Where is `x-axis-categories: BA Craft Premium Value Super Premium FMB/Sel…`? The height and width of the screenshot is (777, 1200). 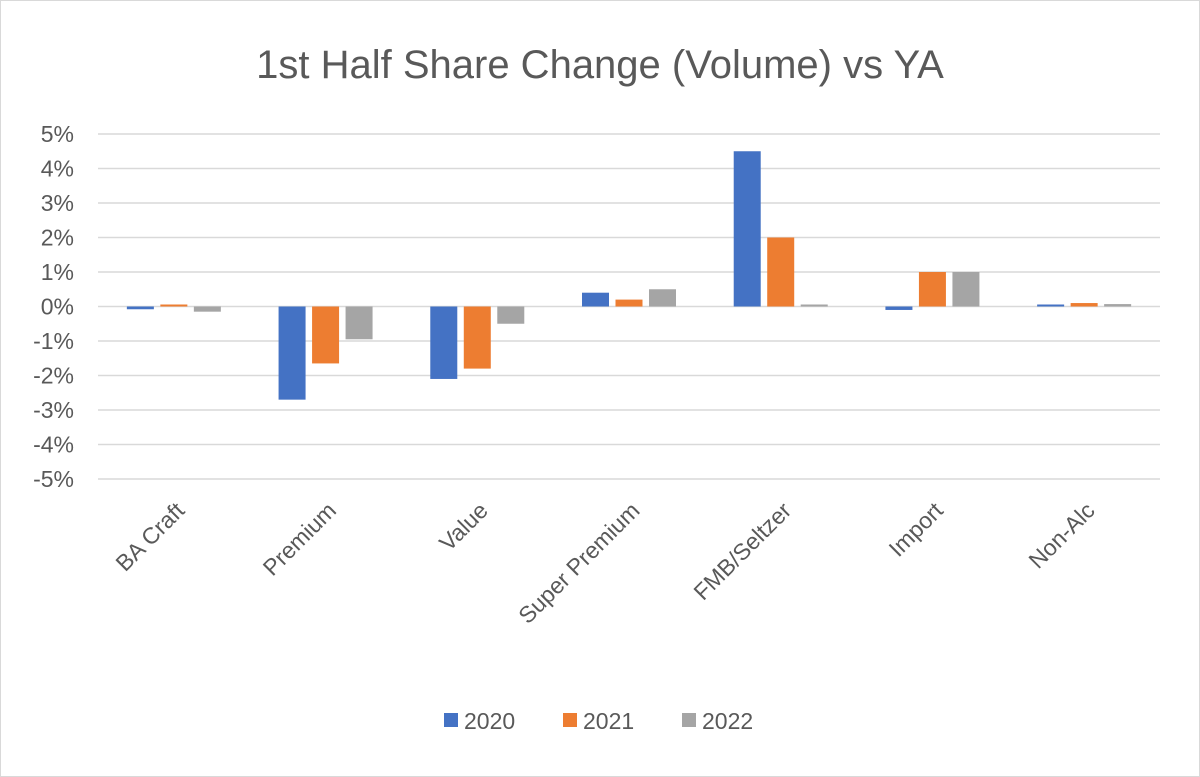
x-axis-categories: BA Craft Premium Value Super Premium FMB/Sel… is located at coordinates (604, 563).